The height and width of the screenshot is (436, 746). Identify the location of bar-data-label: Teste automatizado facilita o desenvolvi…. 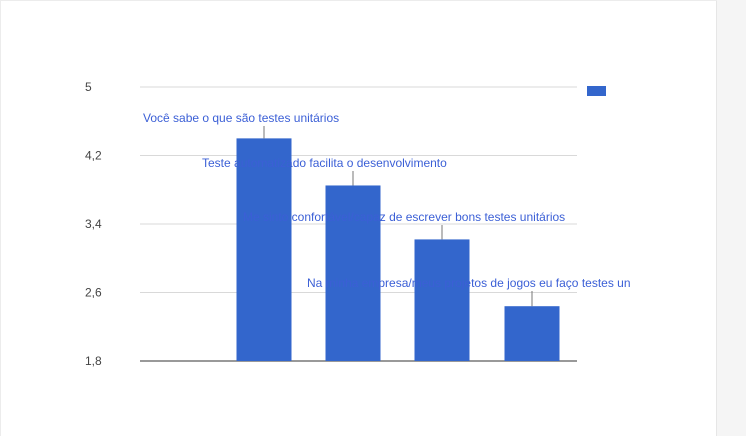
(324, 163).